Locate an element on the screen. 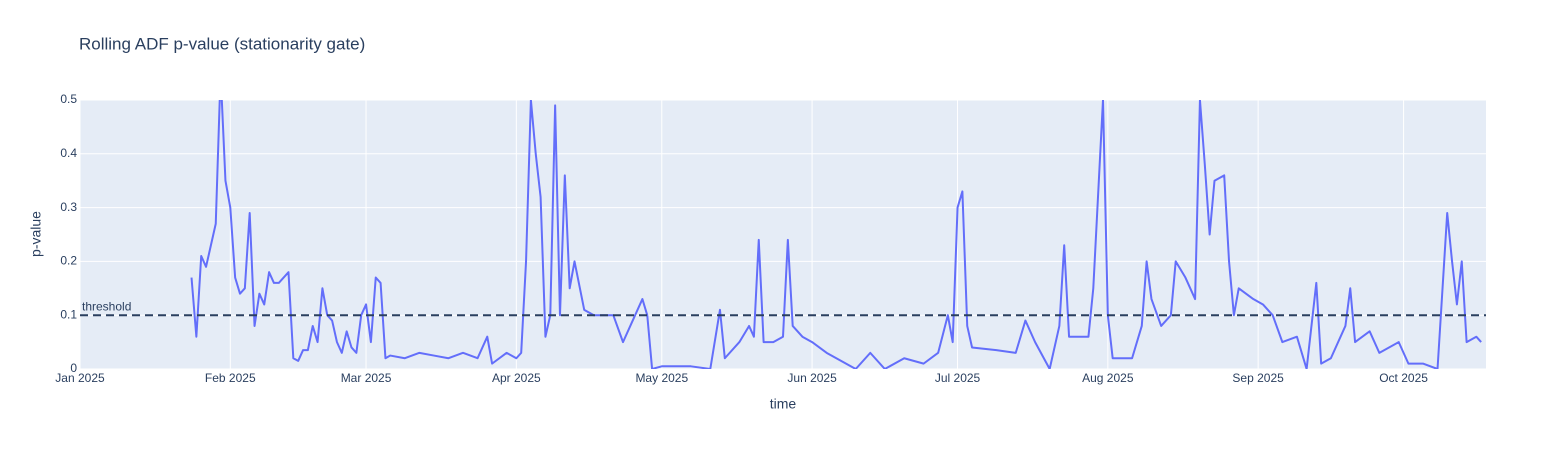 Image resolution: width=1566 pixels, height=450 pixels. x-tick-label: Feb 2025 is located at coordinates (230, 378).